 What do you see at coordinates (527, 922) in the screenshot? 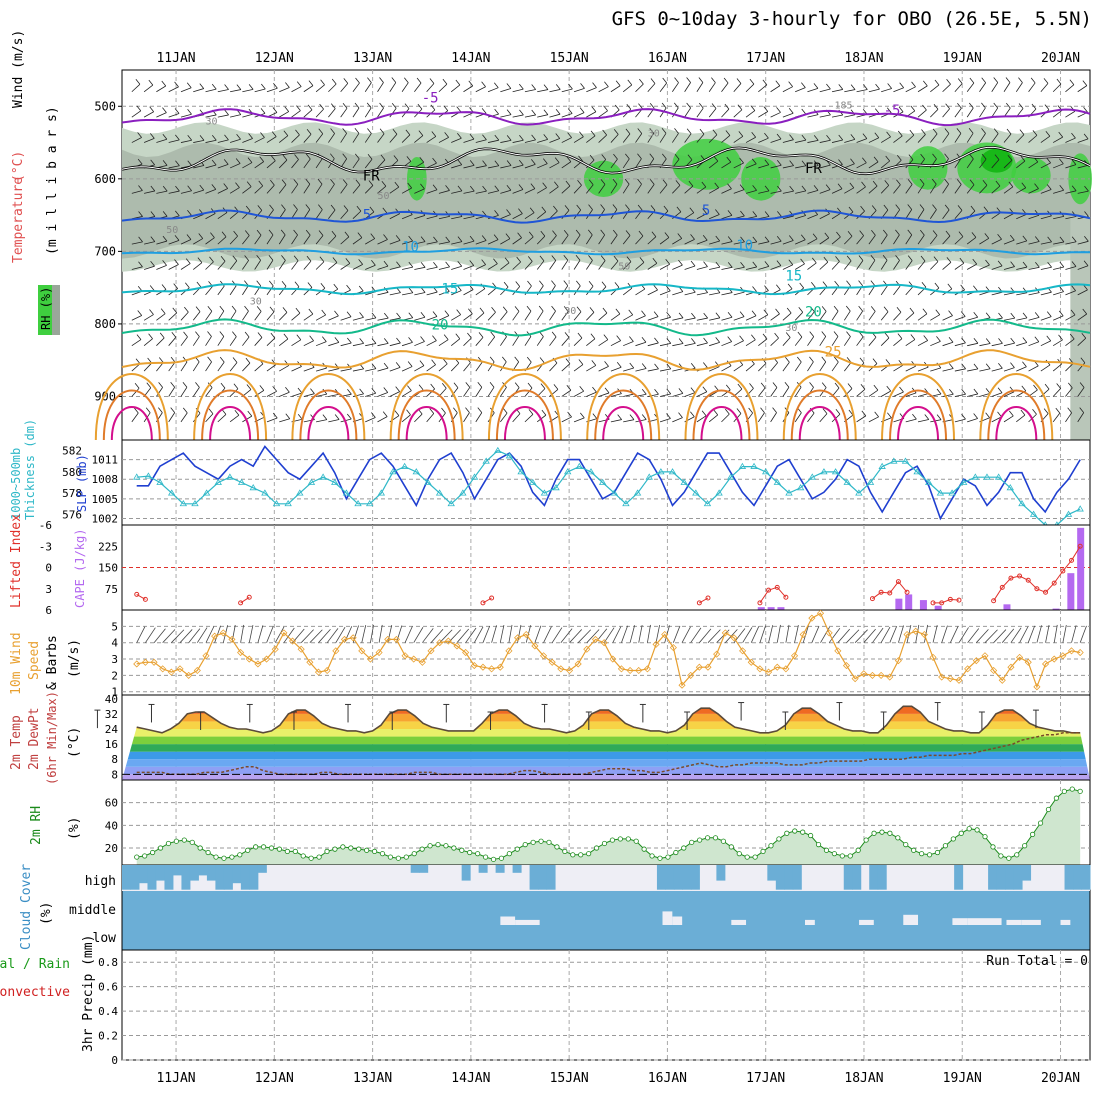
I see `cloud-middle-gap` at bounding box center [527, 922].